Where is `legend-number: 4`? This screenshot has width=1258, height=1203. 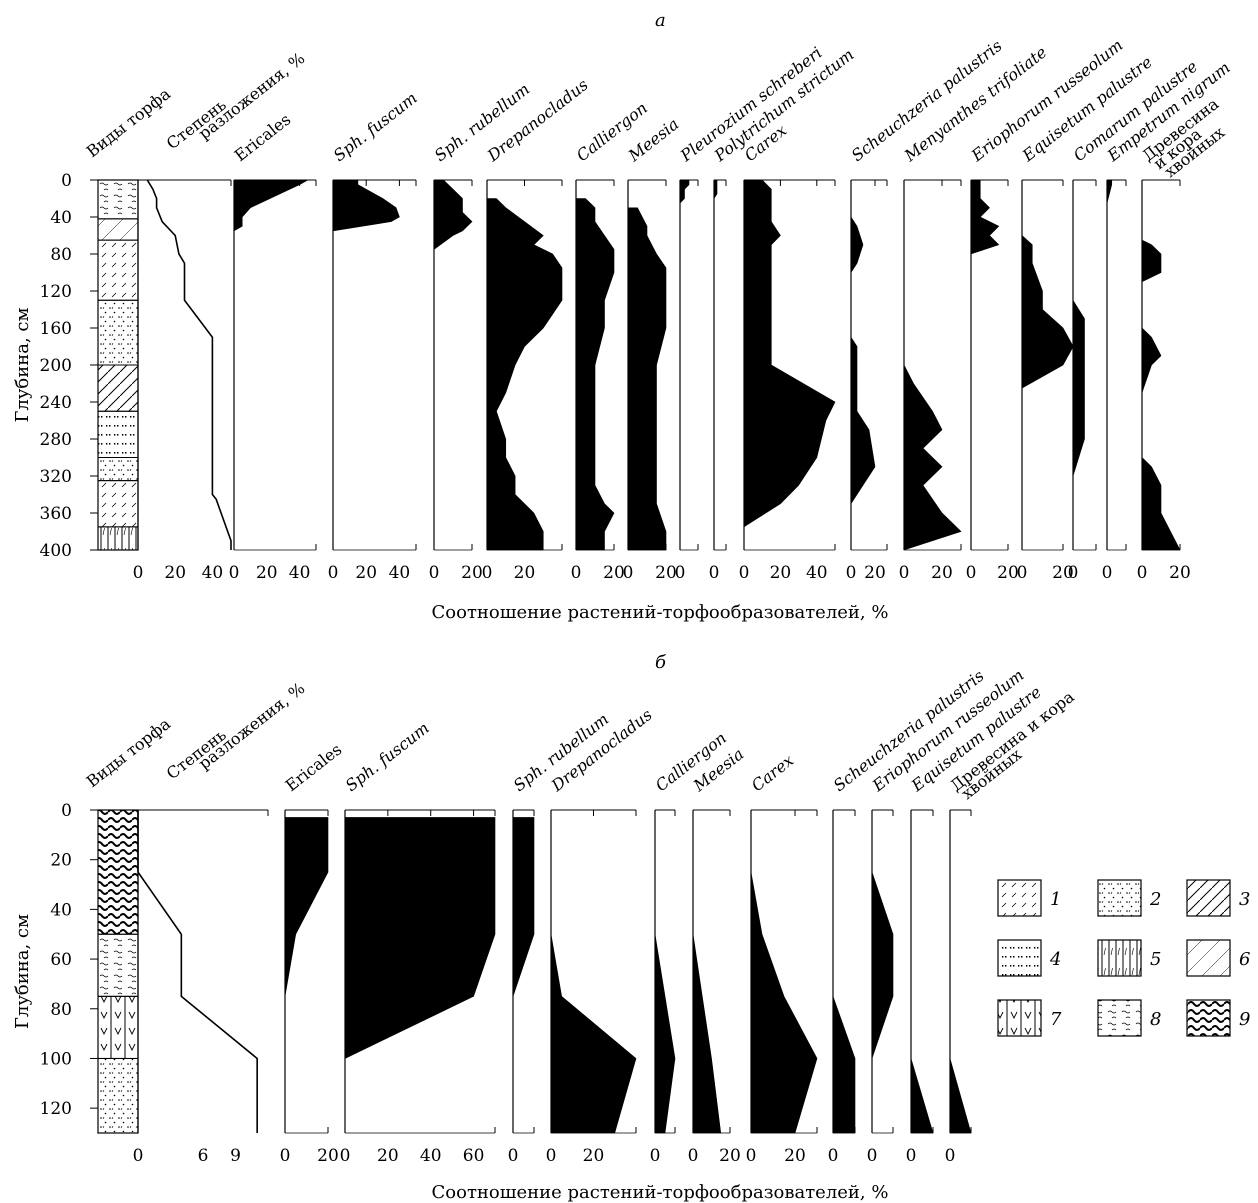
legend-number: 4 is located at coordinates (1055, 959).